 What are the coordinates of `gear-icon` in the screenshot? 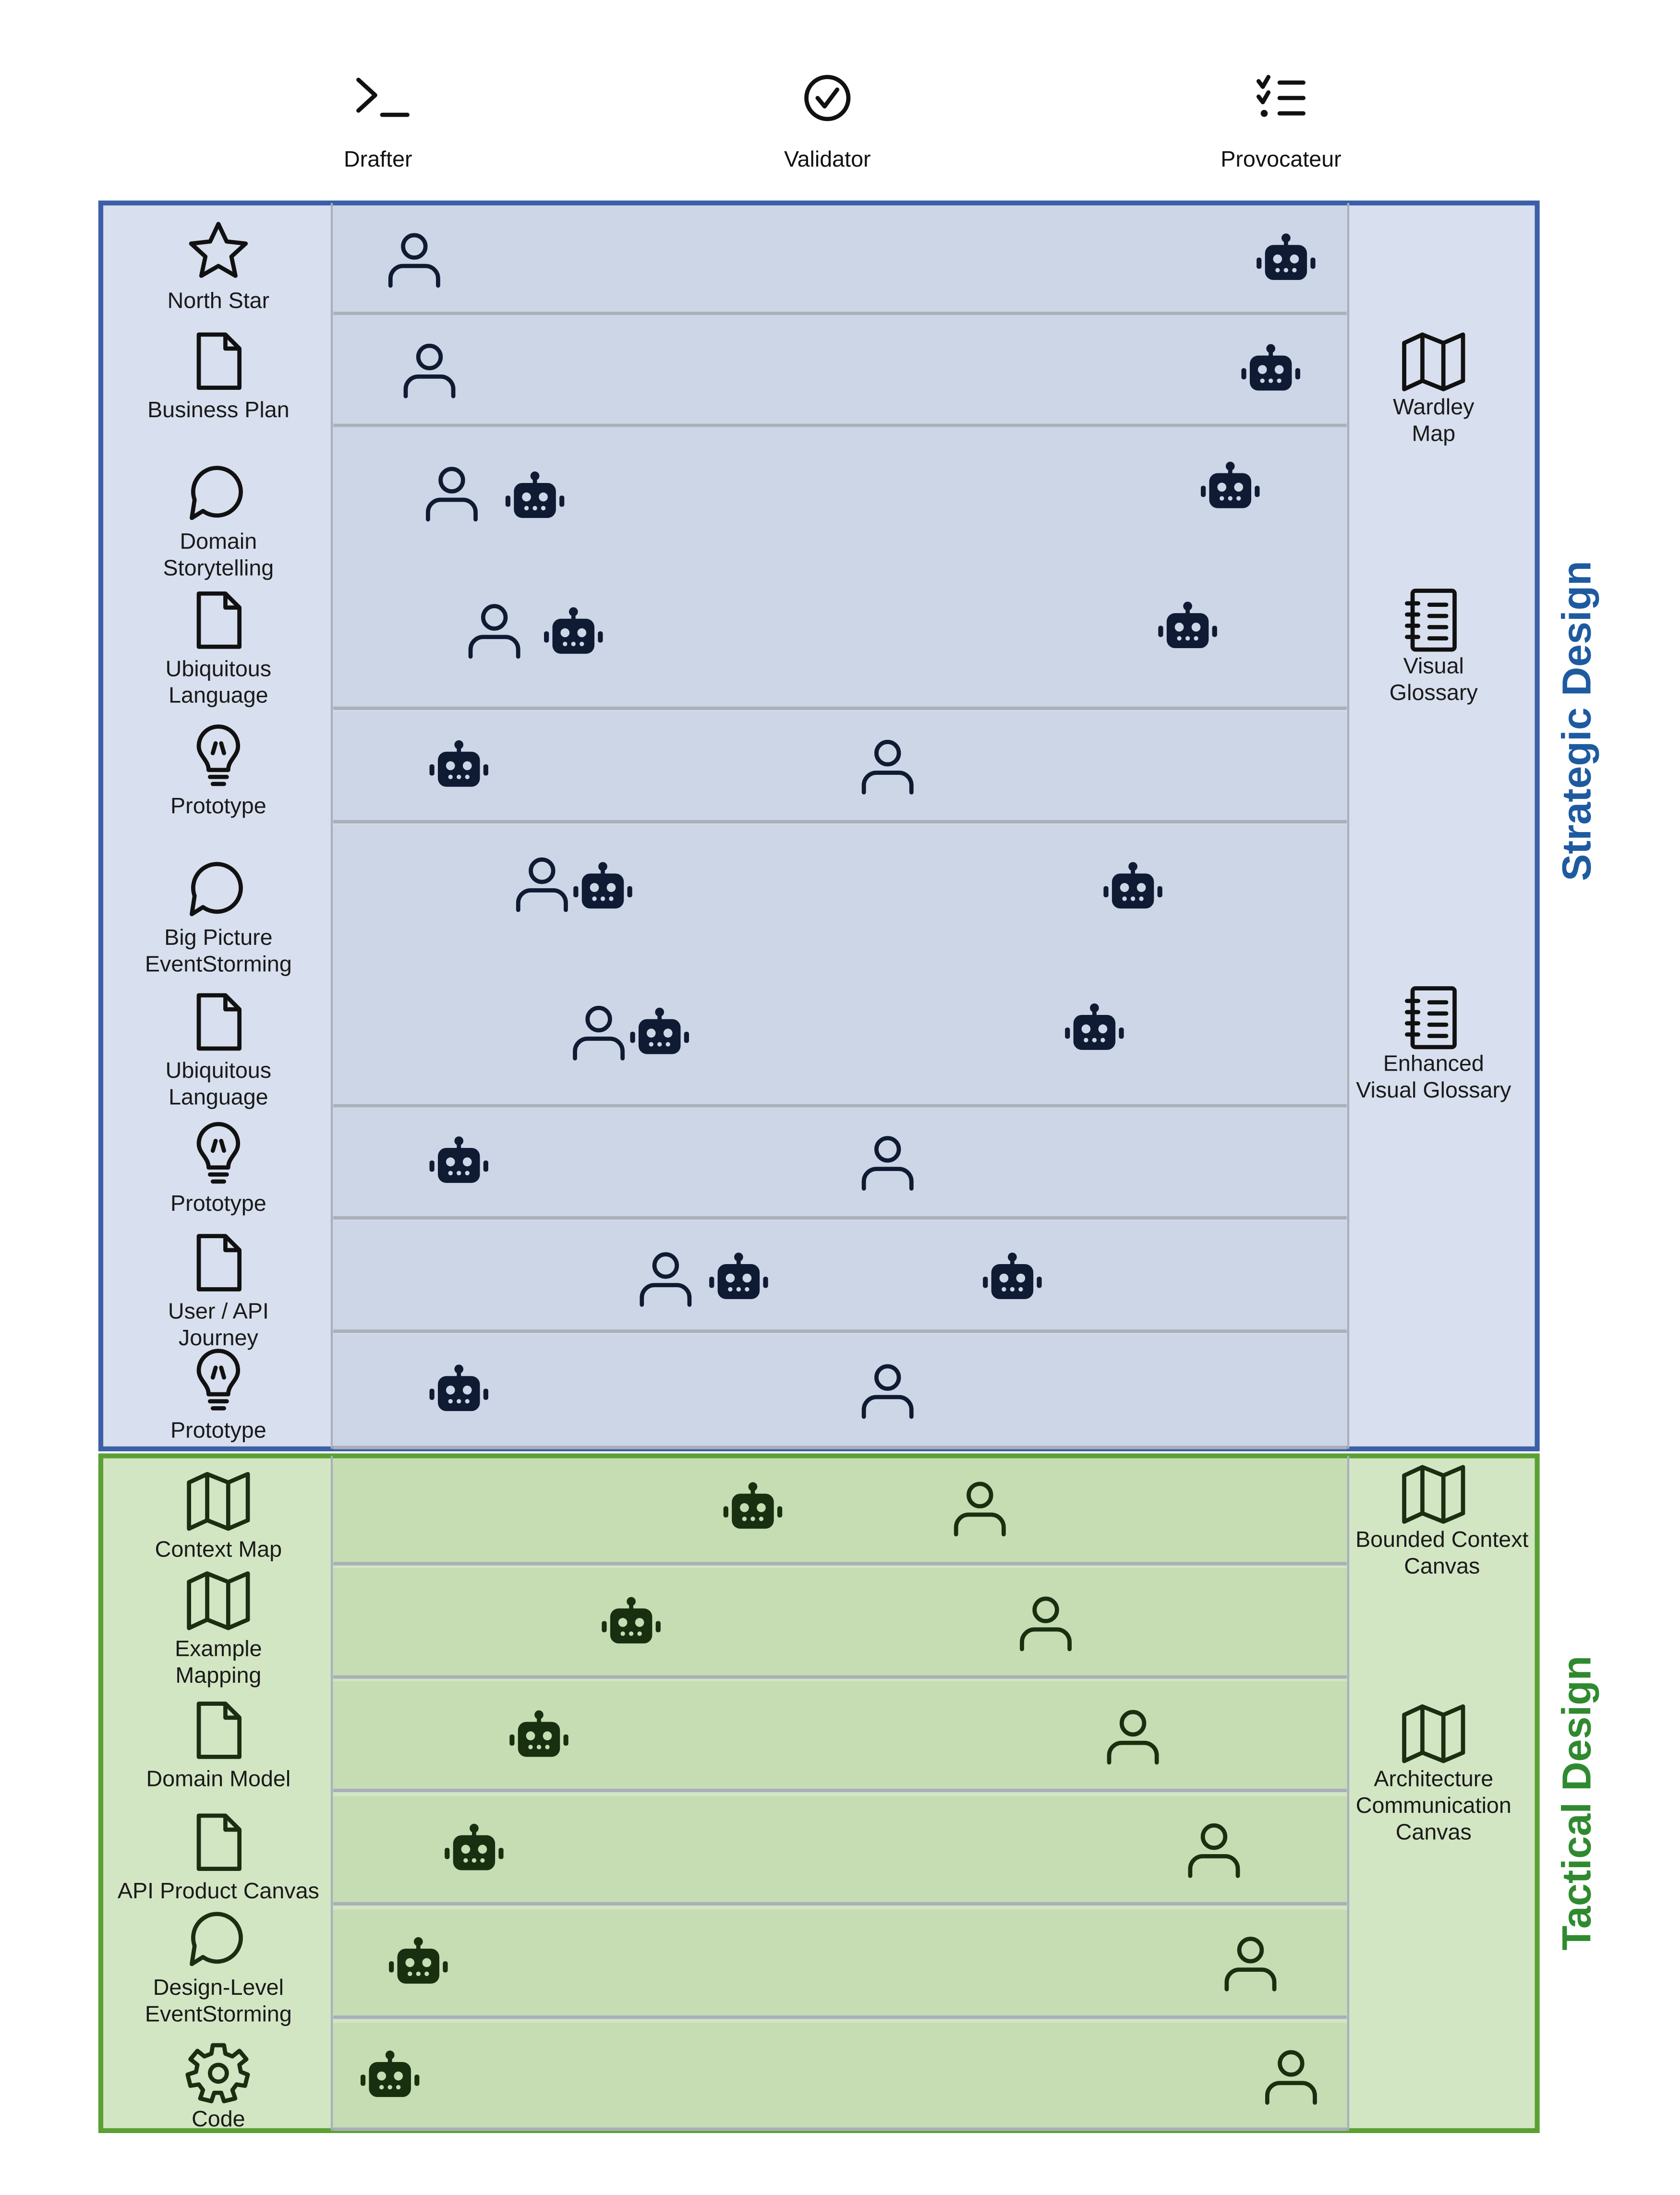 It's located at (218, 2073).